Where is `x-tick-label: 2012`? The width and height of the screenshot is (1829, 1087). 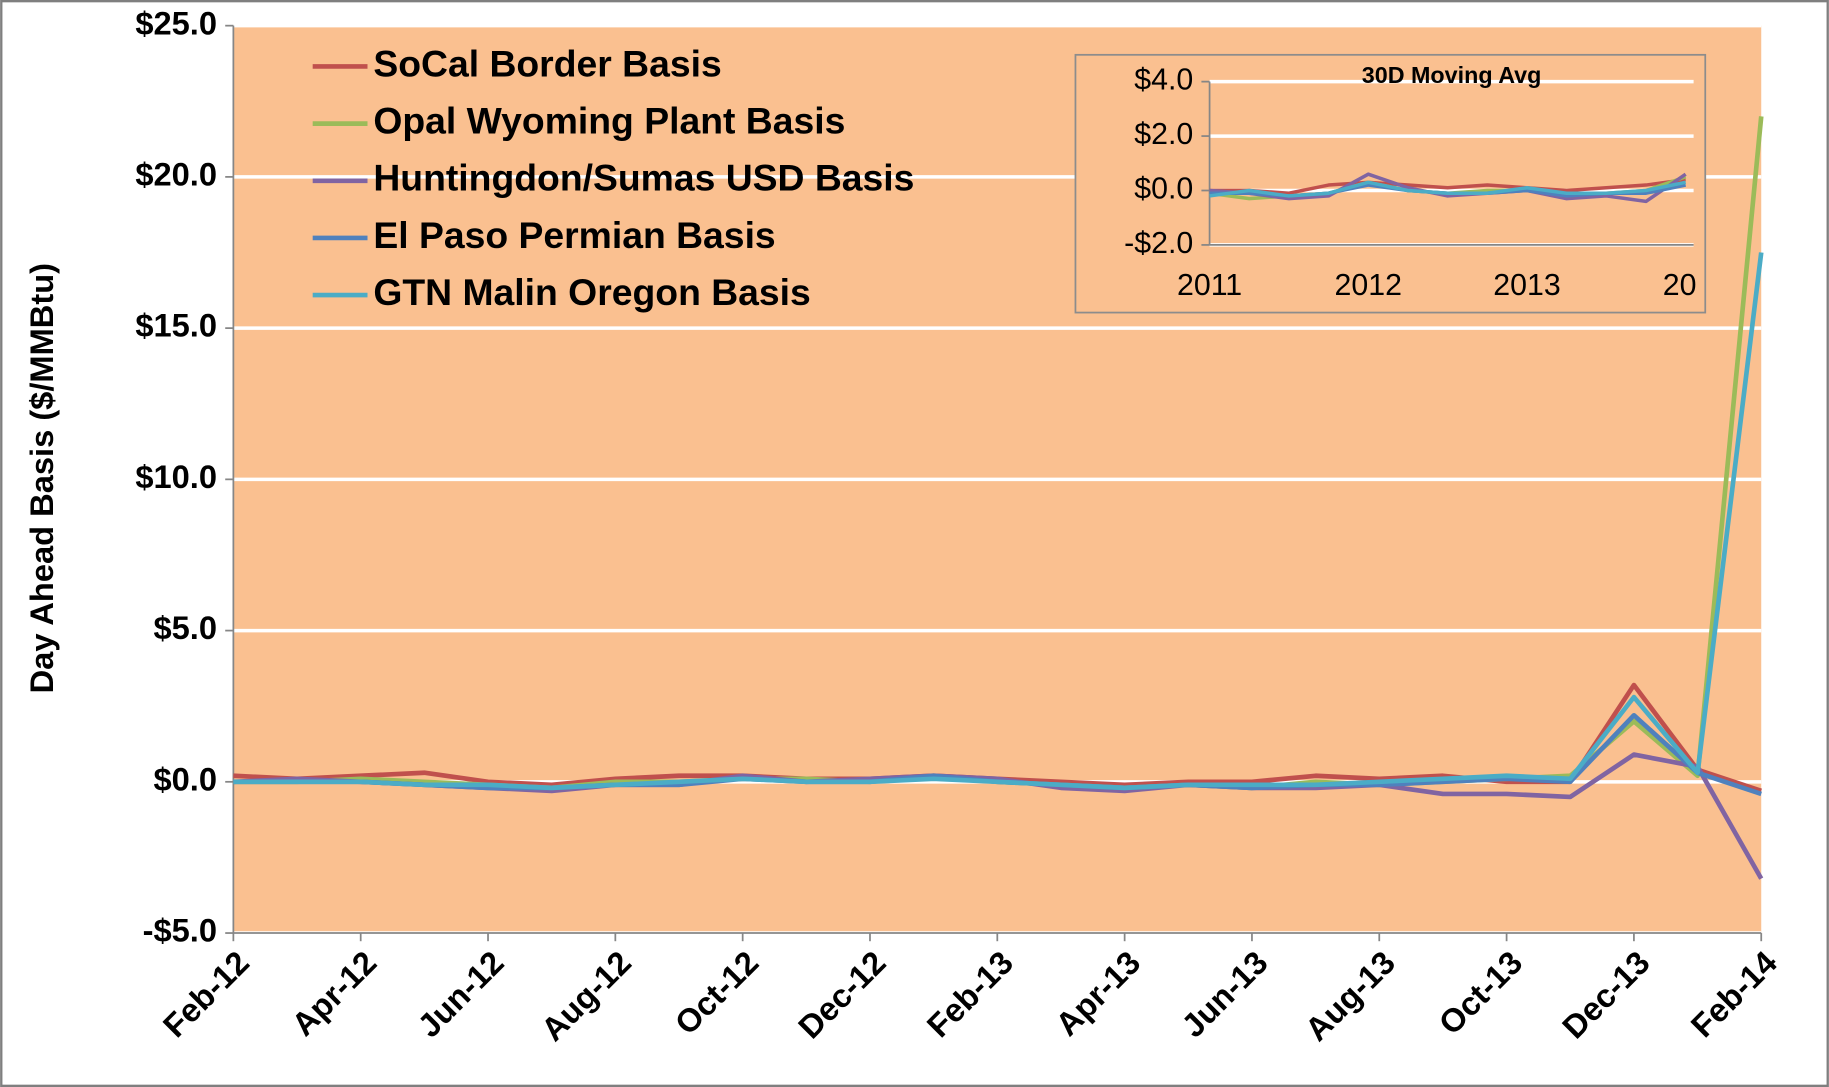
x-tick-label: 2012 is located at coordinates (1368, 285).